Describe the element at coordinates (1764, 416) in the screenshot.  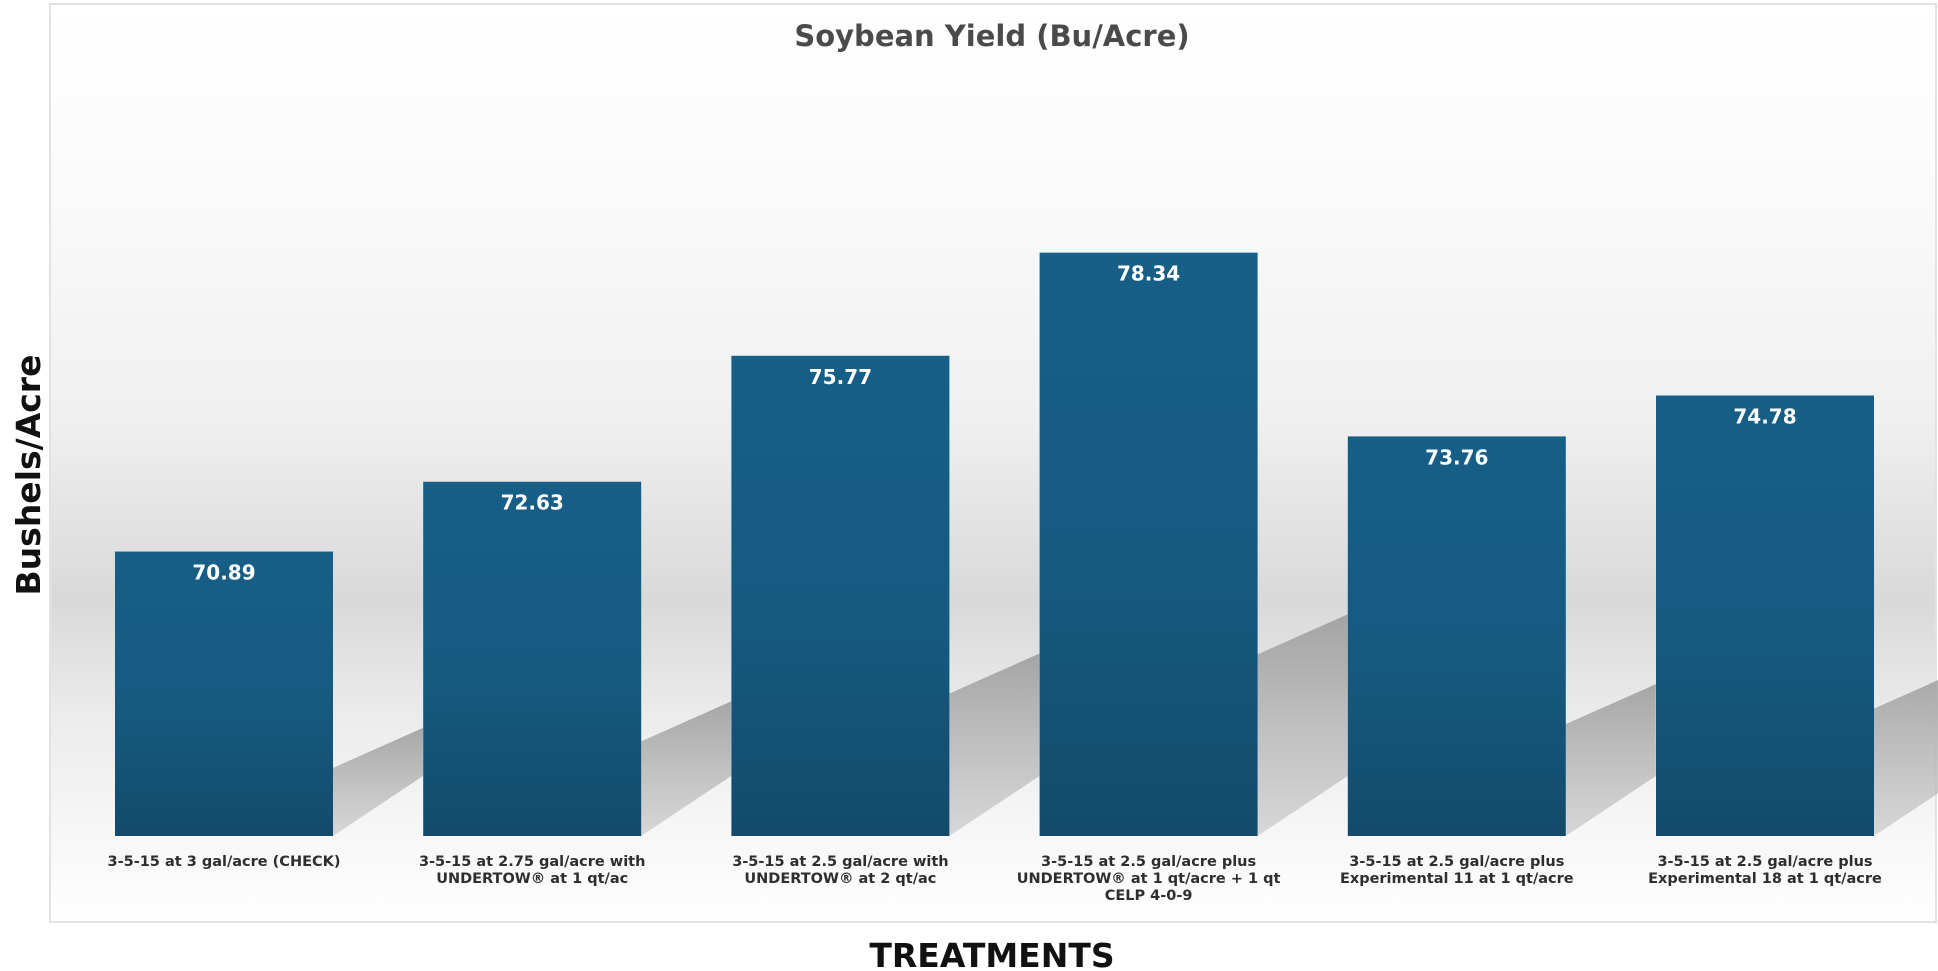
I see `bar-value-label: 74.78` at that location.